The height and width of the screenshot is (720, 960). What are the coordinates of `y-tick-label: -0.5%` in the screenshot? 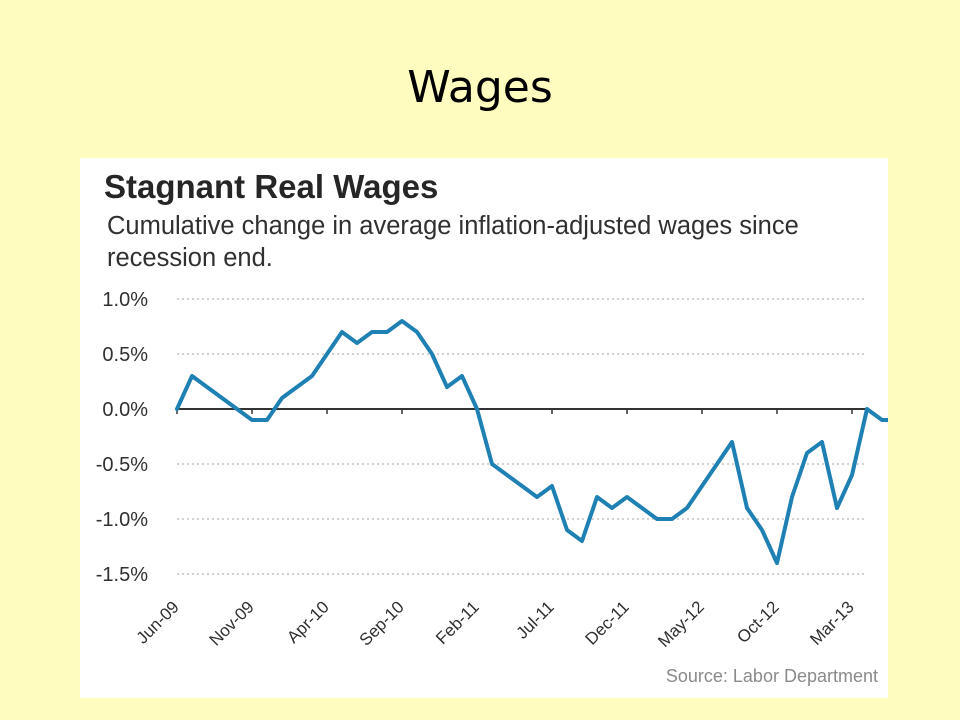 It's located at (122, 465).